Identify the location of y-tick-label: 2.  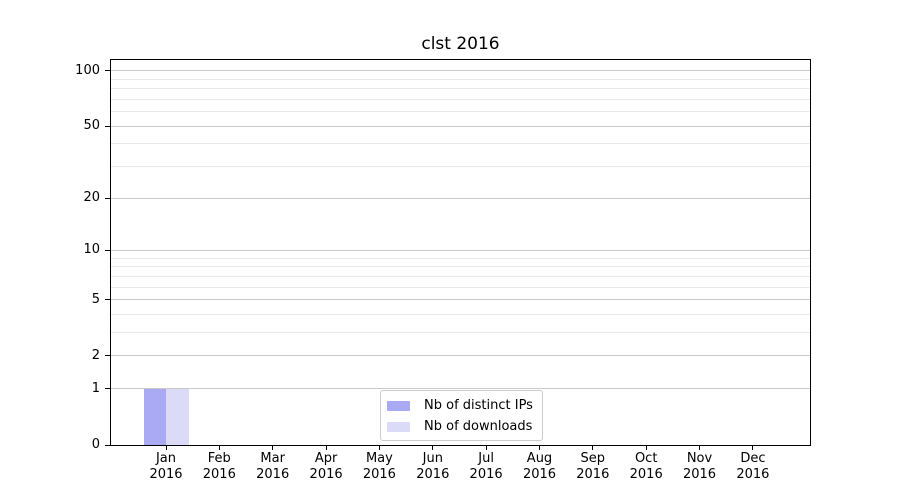
(95, 355).